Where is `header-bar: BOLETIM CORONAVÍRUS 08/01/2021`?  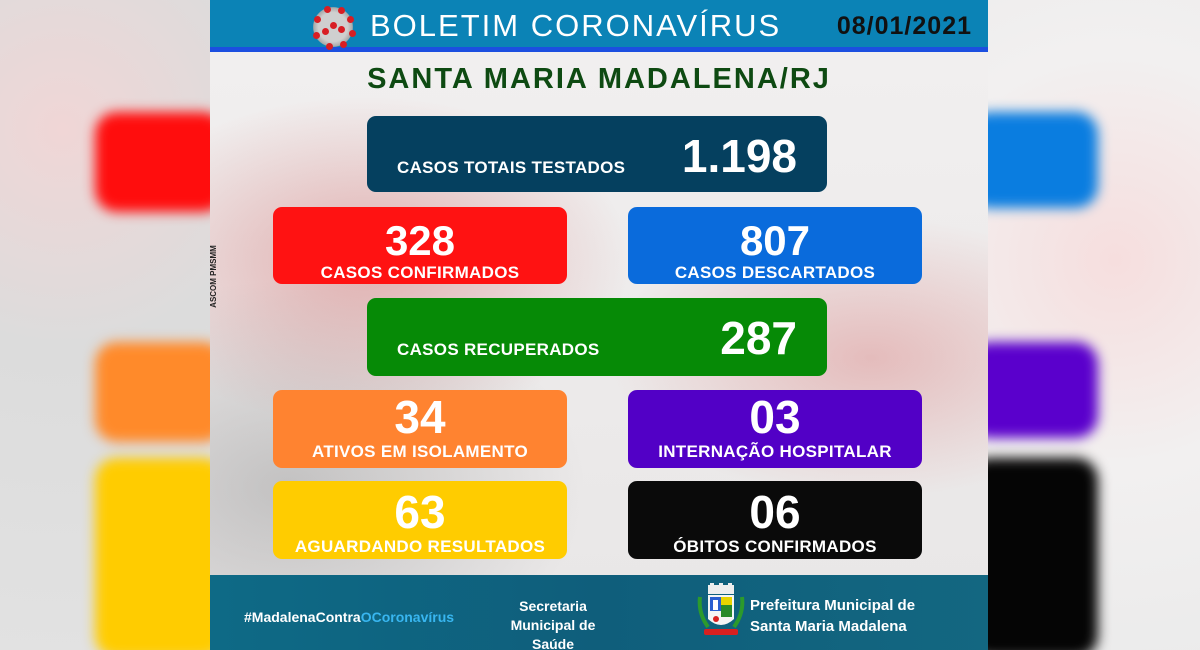
header-bar: BOLETIM CORONAVÍRUS 08/01/2021 is located at coordinates (599, 26).